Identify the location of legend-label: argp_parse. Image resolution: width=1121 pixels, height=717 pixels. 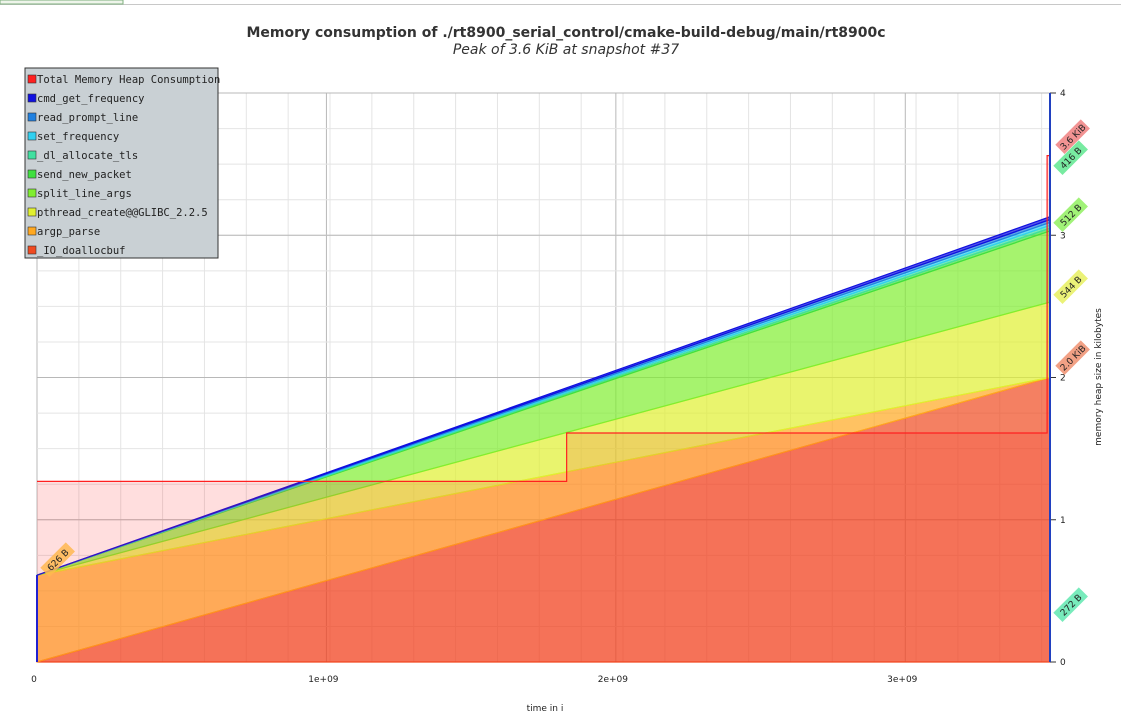
(68, 232).